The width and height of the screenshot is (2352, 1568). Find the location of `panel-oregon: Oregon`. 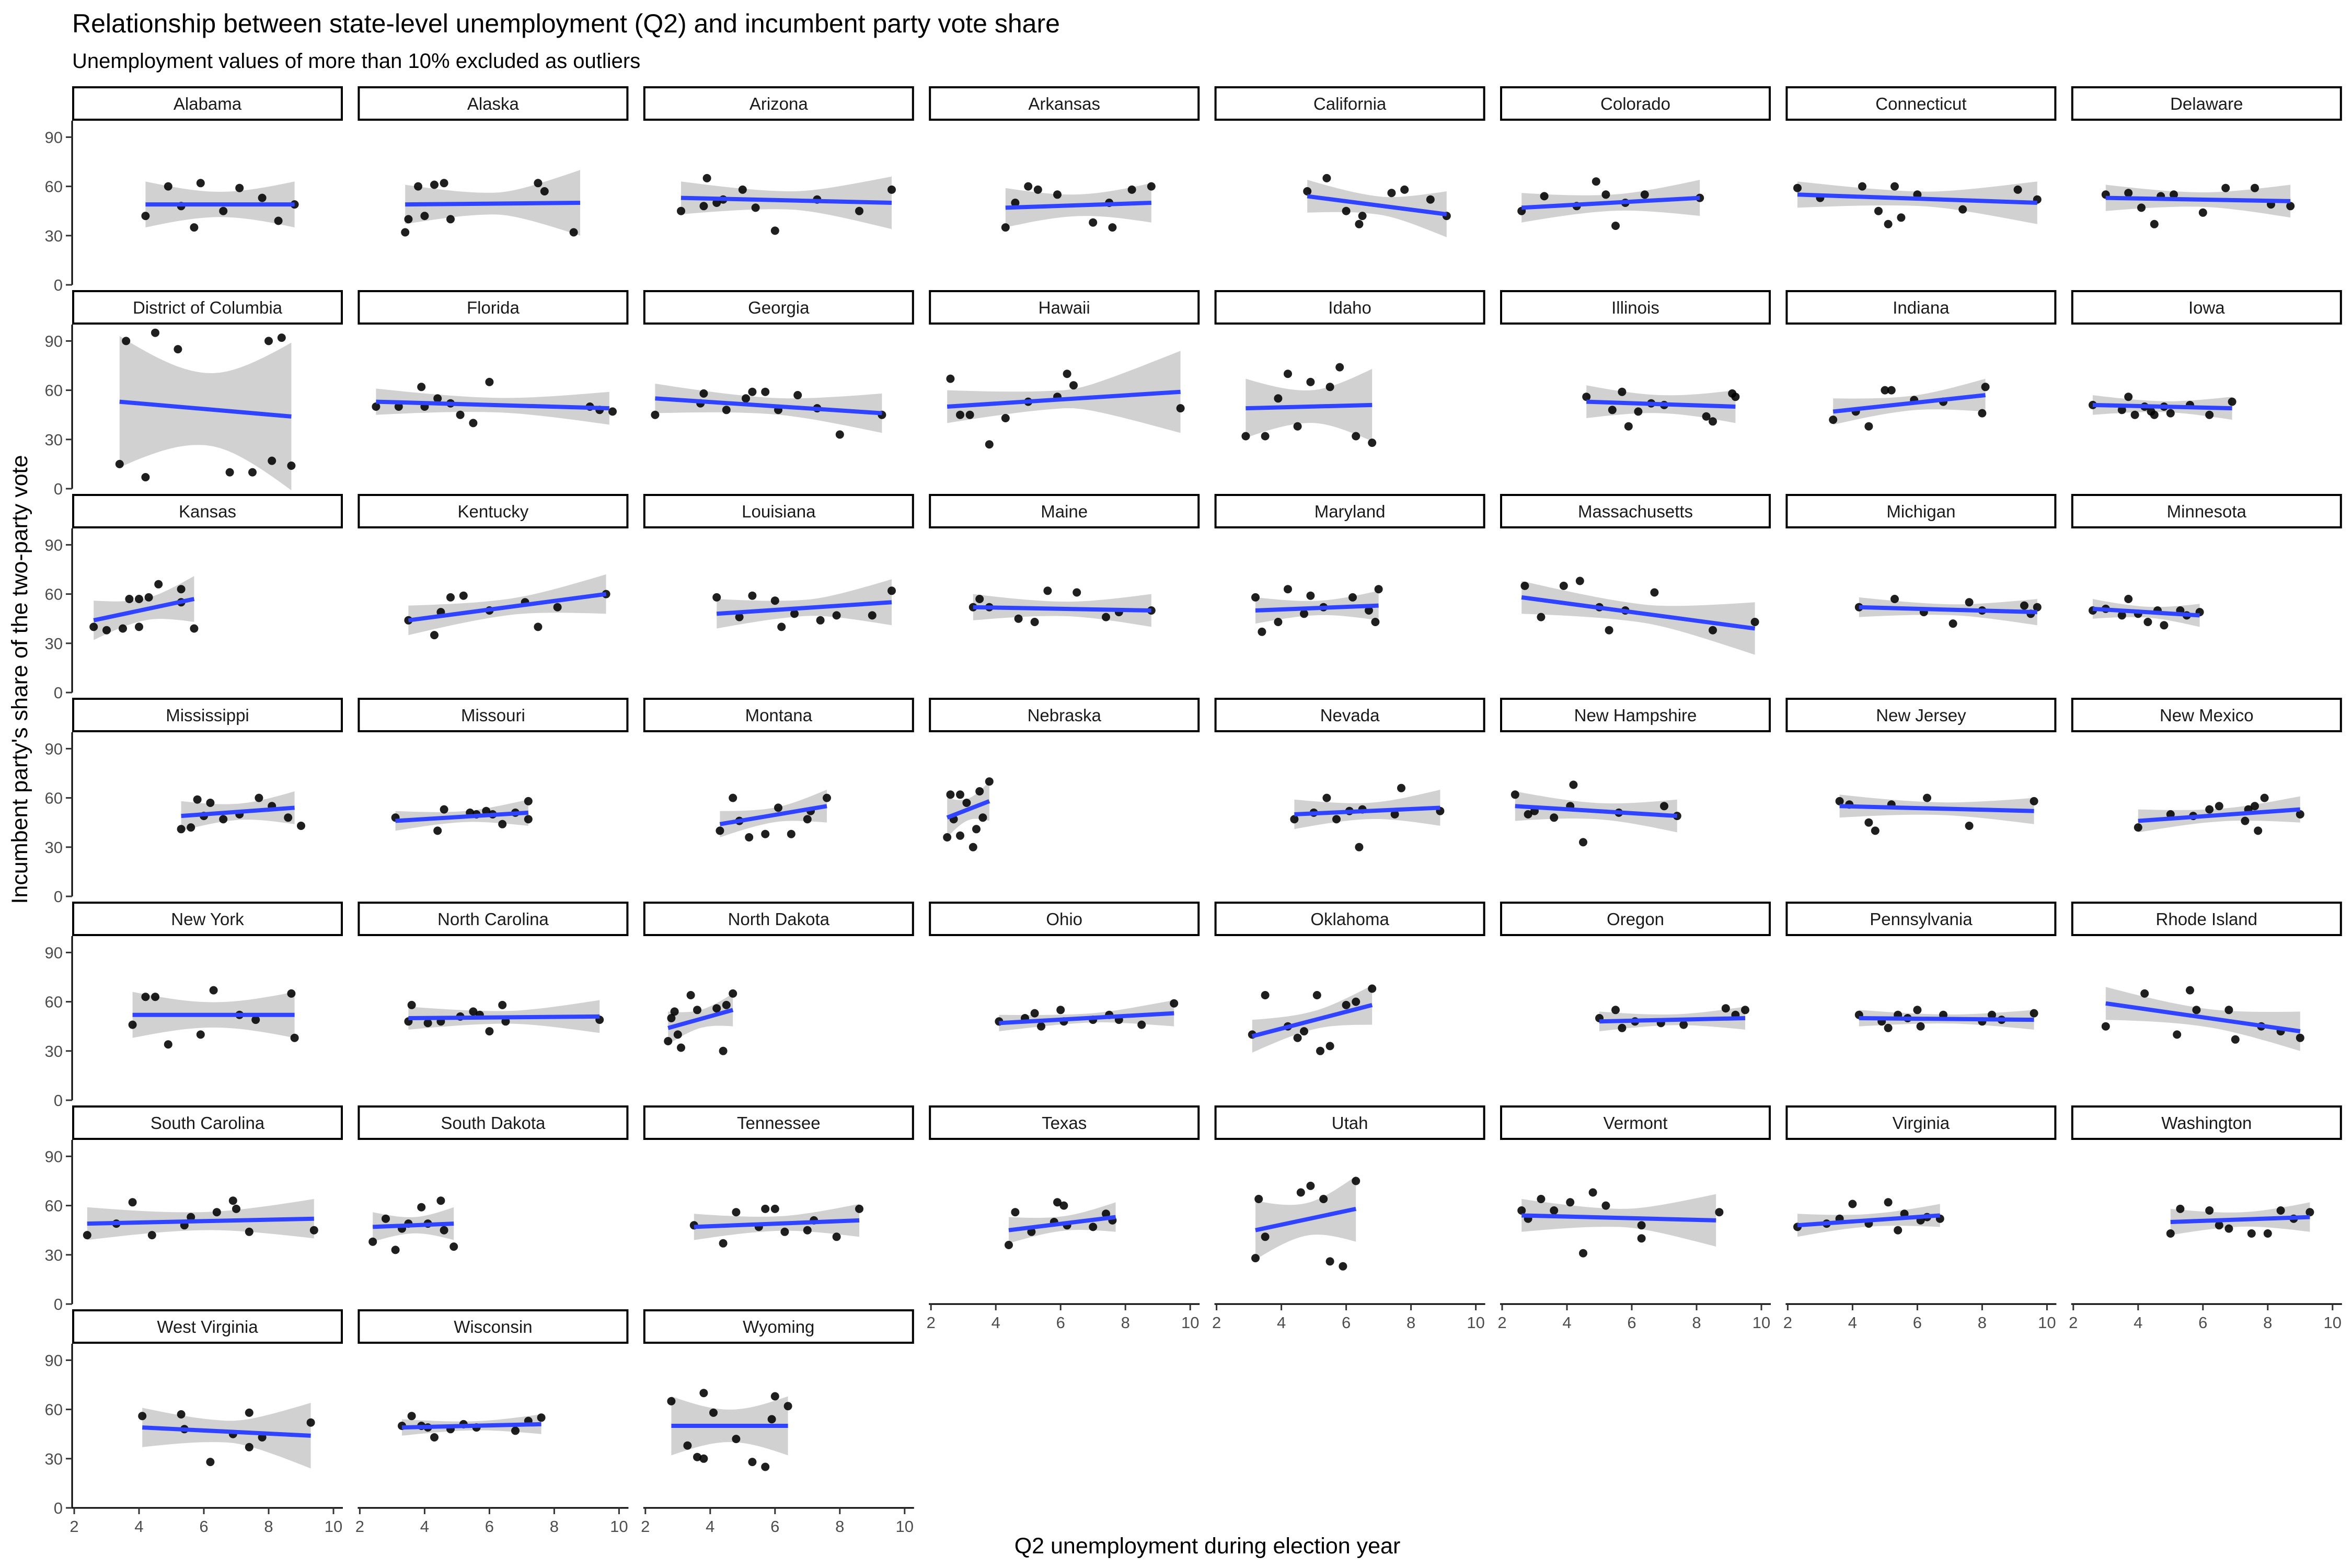

panel-oregon: Oregon is located at coordinates (1635, 967).